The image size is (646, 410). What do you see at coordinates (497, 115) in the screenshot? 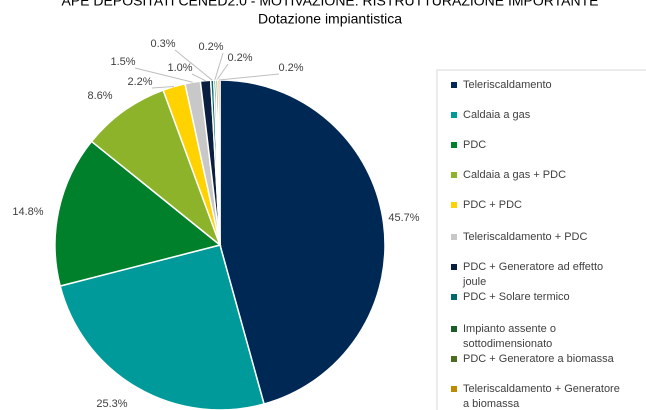
I see `legend-label: Caldaia a gas` at bounding box center [497, 115].